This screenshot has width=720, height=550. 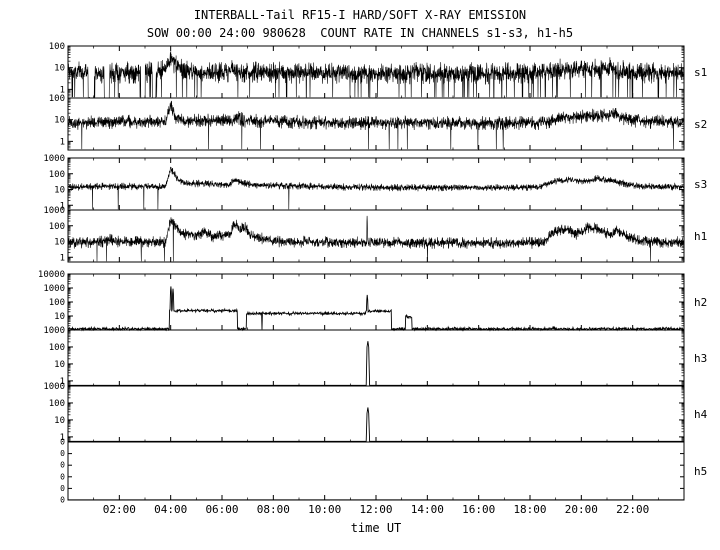 I want to click on series-s2, so click(x=376, y=125).